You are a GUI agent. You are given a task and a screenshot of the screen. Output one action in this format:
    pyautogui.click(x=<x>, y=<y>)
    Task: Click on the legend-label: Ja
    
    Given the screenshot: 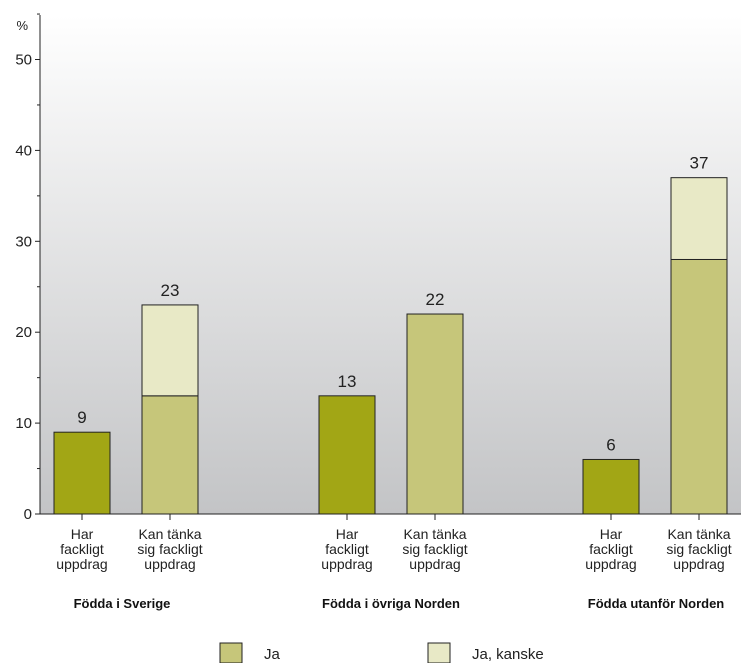 What is the action you would take?
    pyautogui.click(x=272, y=654)
    